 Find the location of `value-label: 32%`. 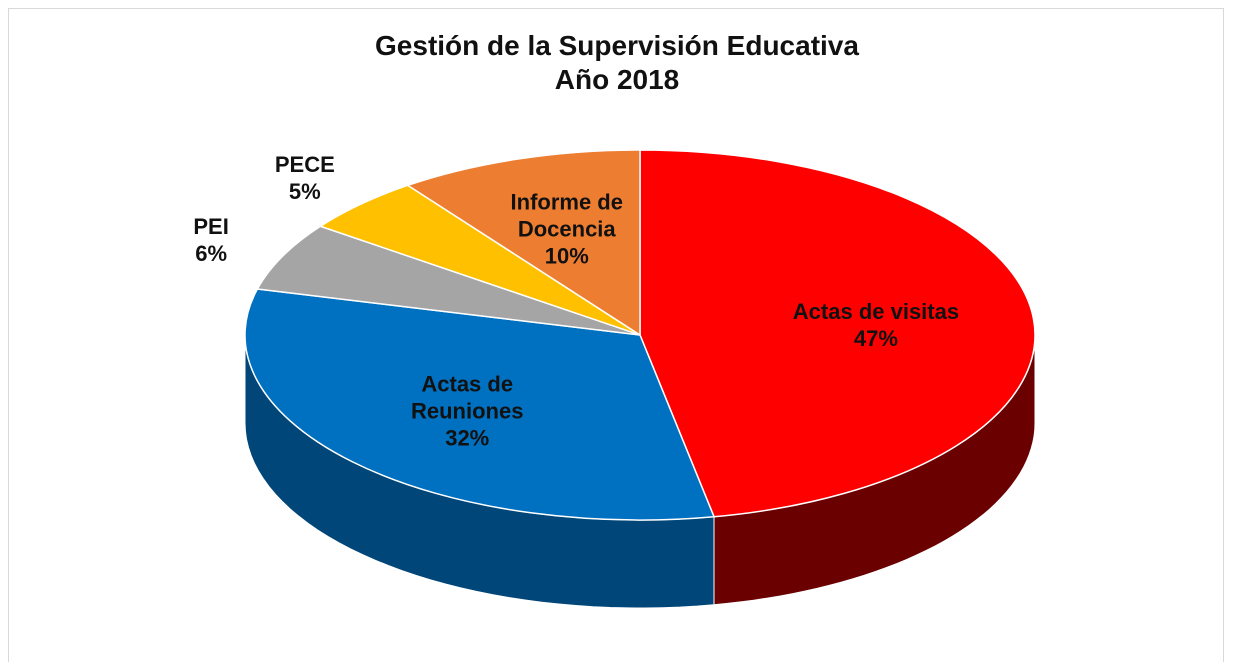

value-label: 32% is located at coordinates (467, 438).